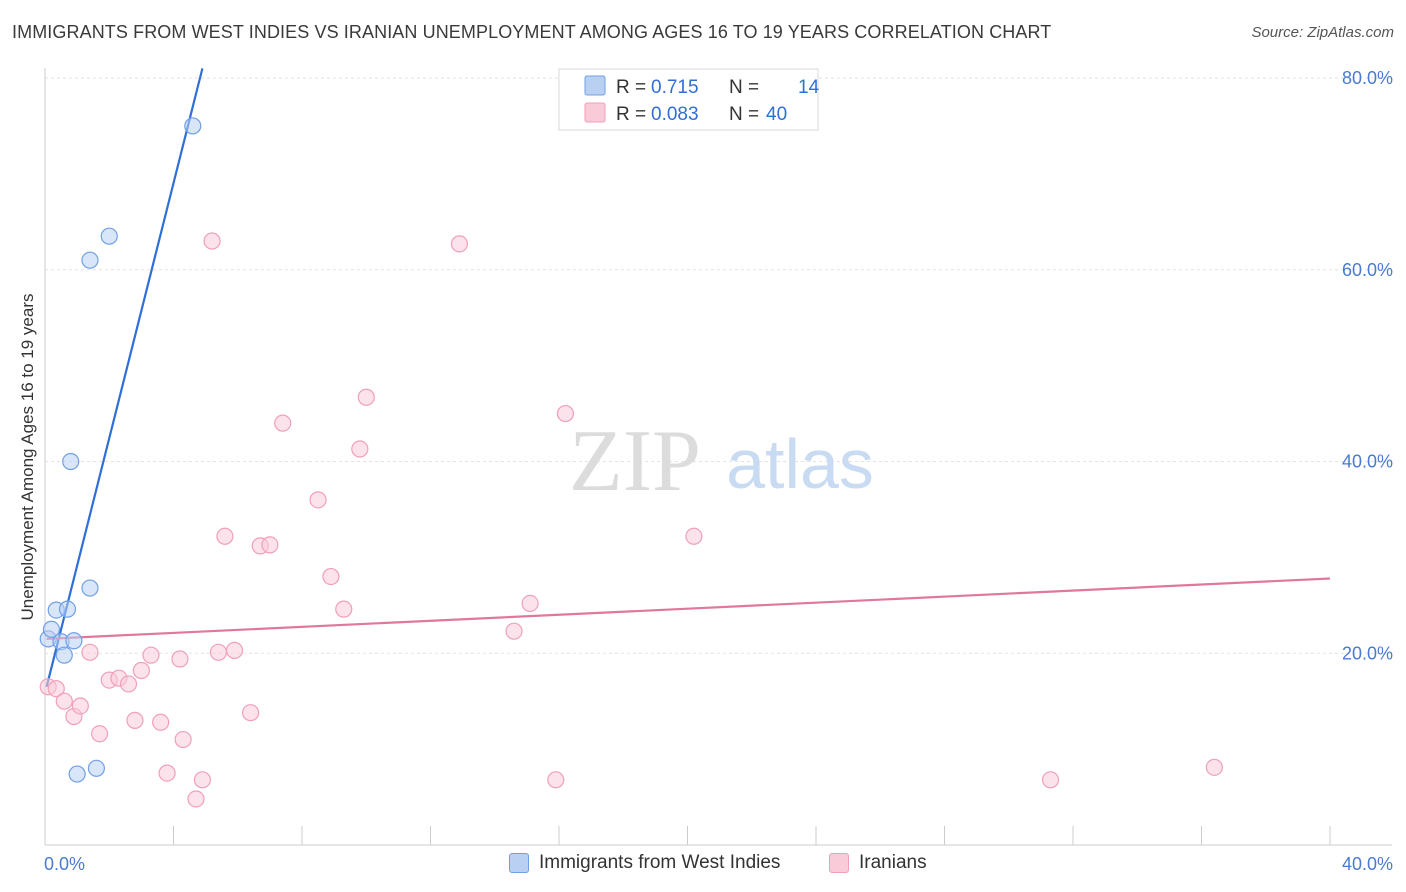 The image size is (1406, 892). I want to click on trend-line-west-indies, so click(124, 378).